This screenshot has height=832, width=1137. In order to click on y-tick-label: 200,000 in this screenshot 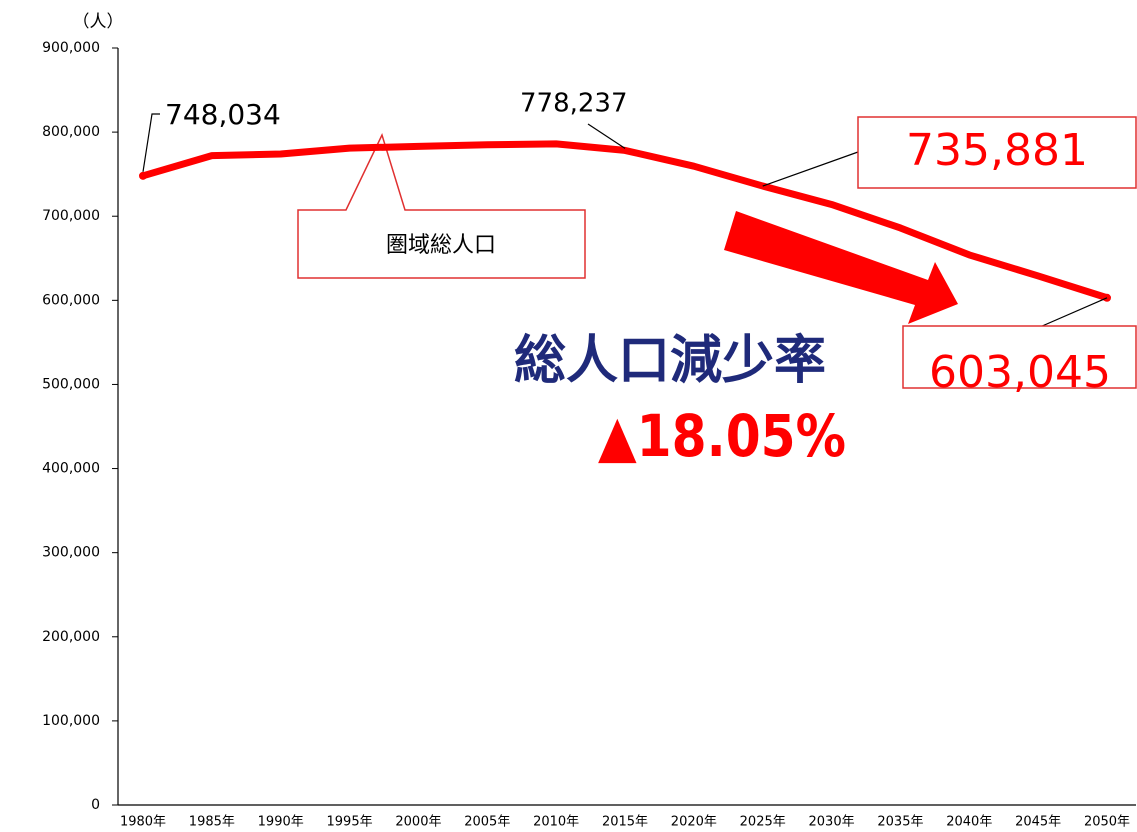, I will do `click(71, 637)`.